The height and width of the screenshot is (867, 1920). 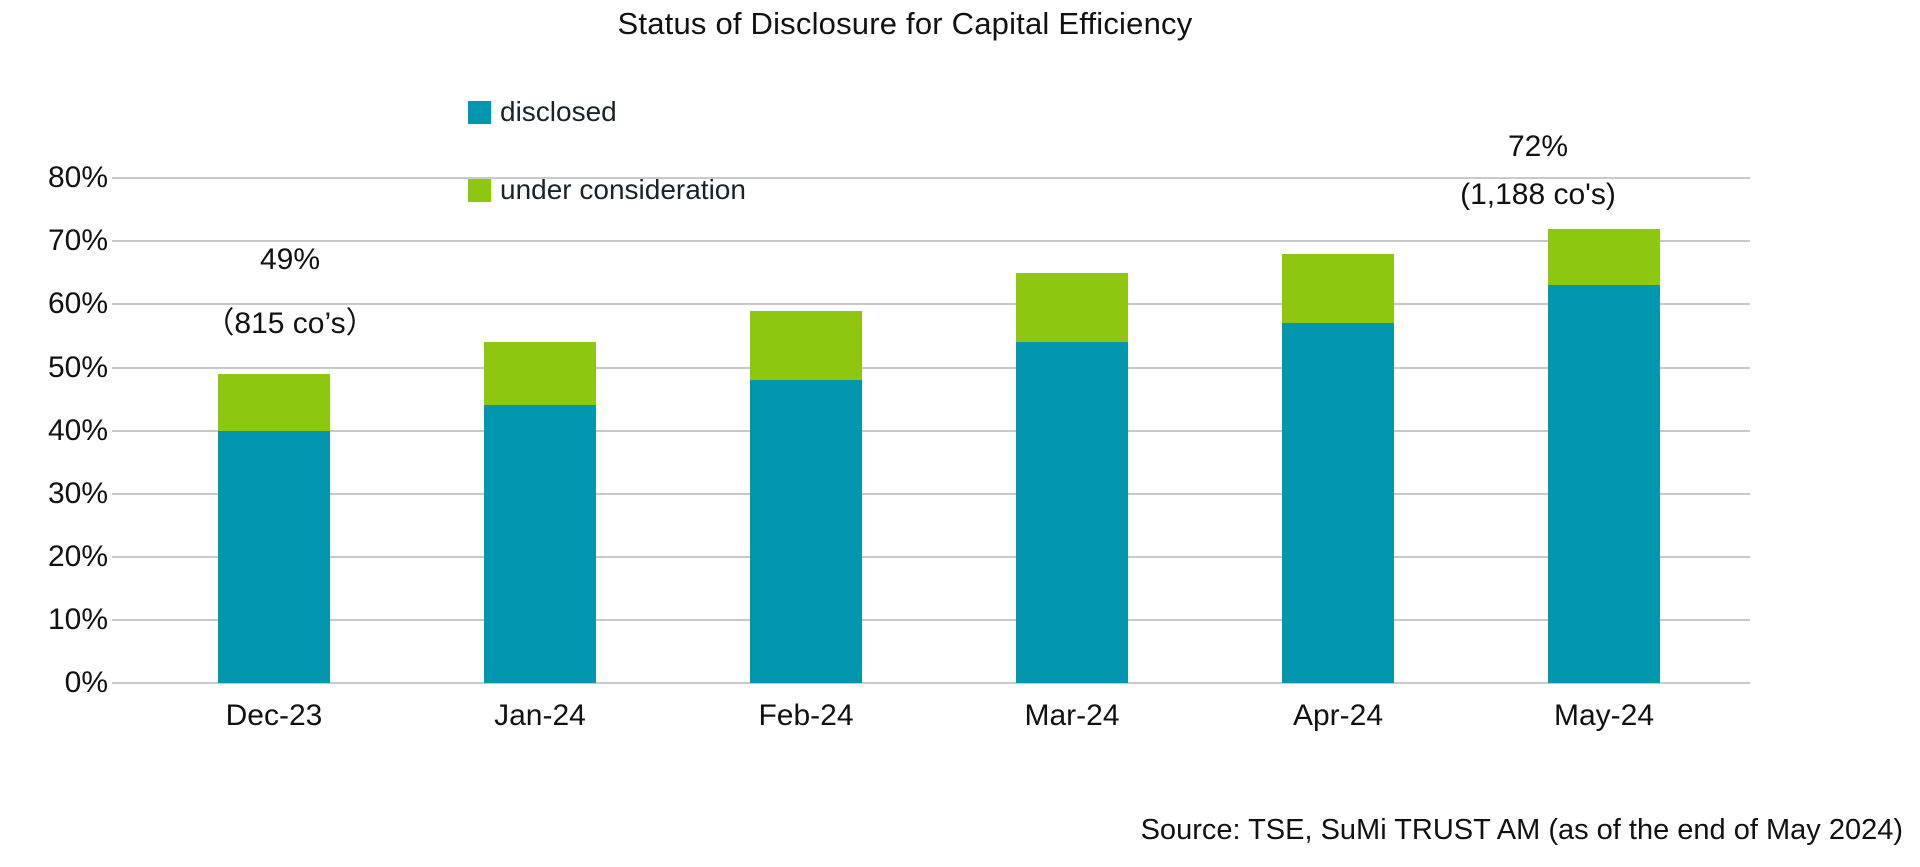 I want to click on data-label-dec-23-count: （815 co’s）, so click(x=290, y=323).